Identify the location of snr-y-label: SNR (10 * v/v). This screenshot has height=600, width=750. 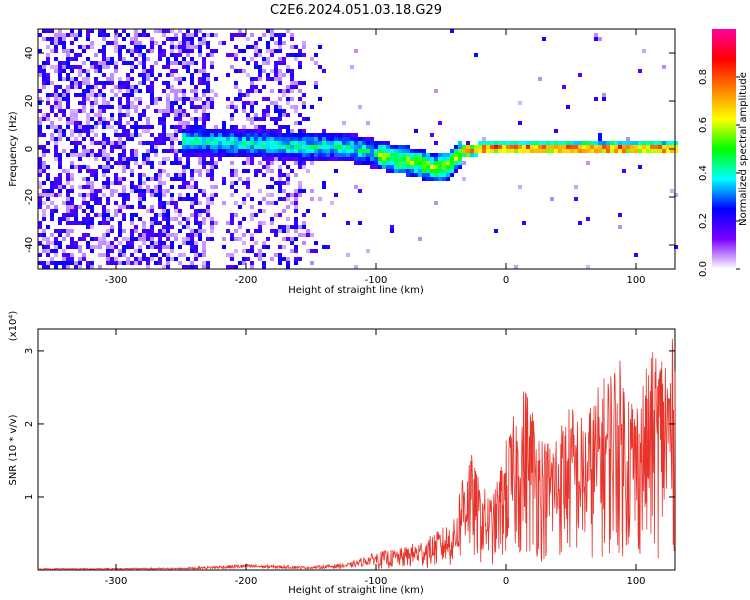
(13, 449).